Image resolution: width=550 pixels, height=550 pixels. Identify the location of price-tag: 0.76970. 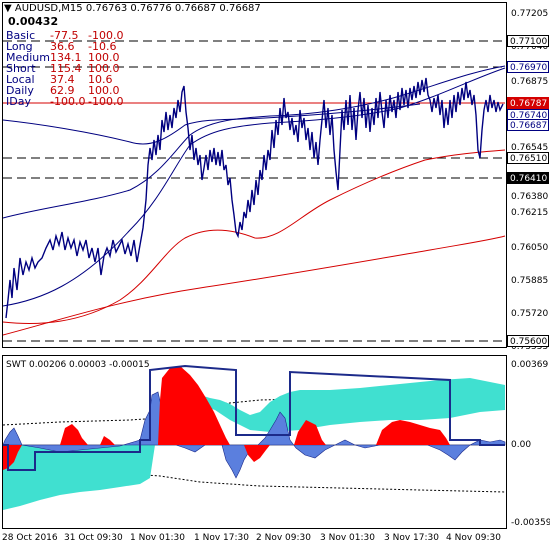
(528, 67).